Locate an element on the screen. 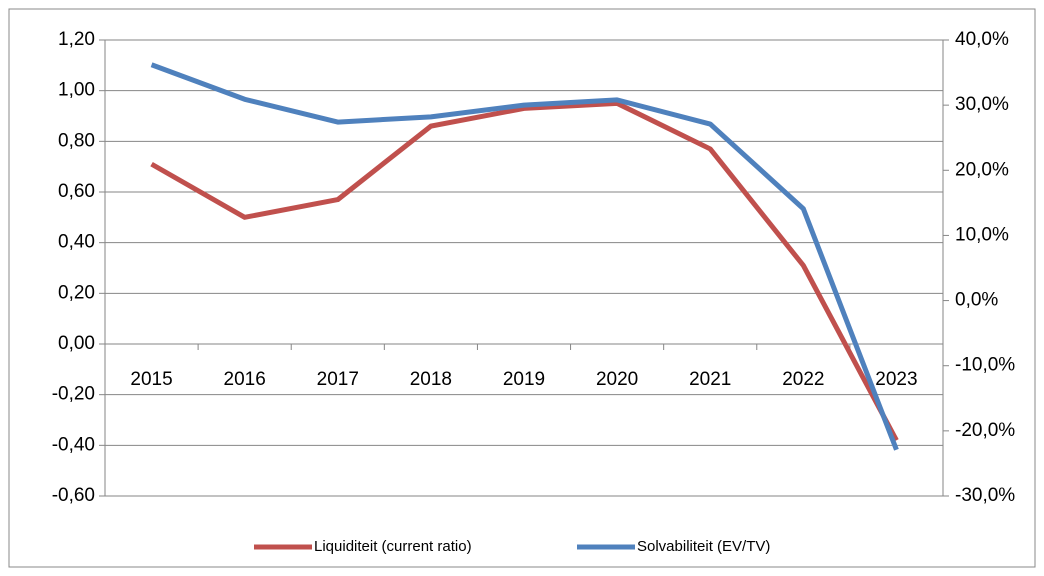  y-tick-label: 1,20 is located at coordinates (76, 39).